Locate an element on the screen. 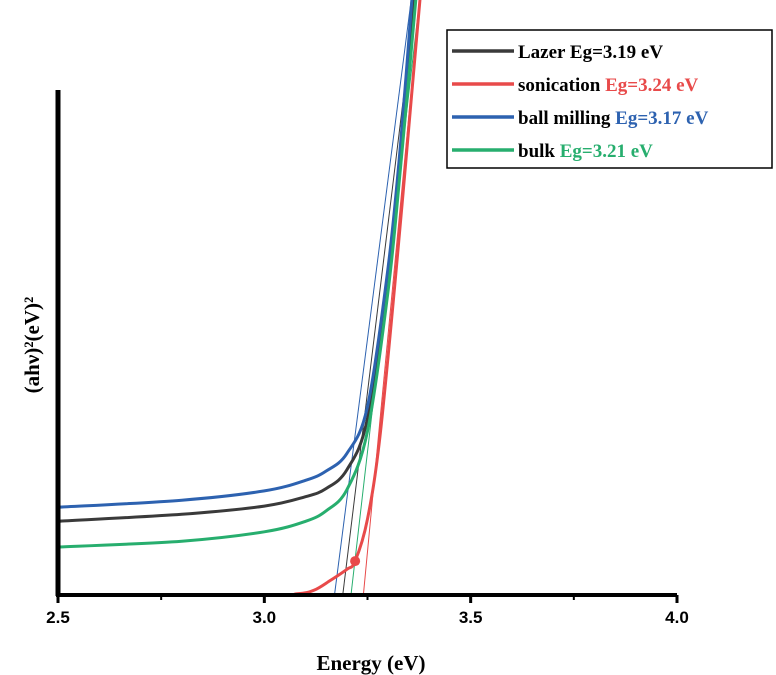 The height and width of the screenshot is (675, 776). legend-bandgap-value: Eg=3.19 eV is located at coordinates (616, 52).